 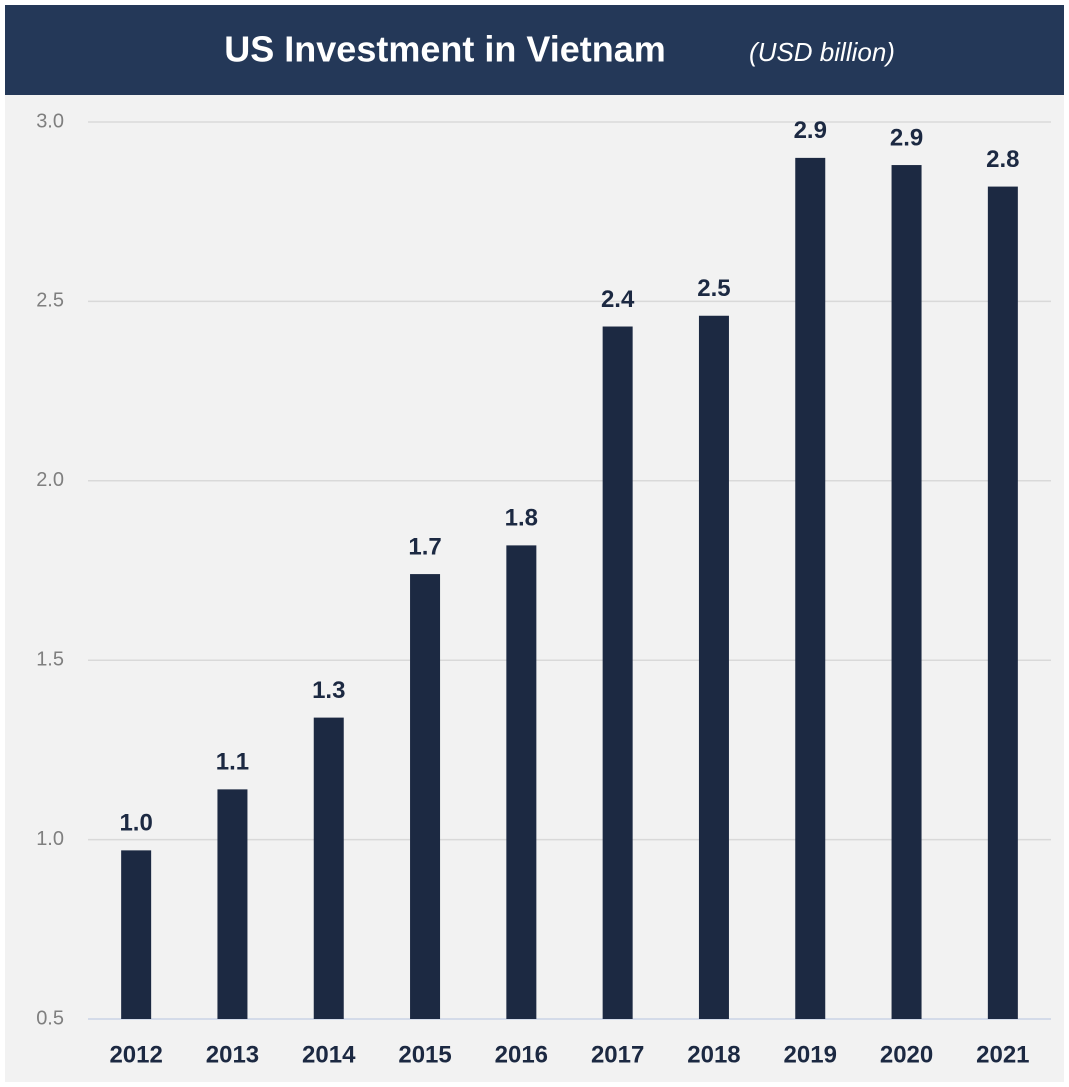 What do you see at coordinates (328, 690) in the screenshot?
I see `data-label: 1.3` at bounding box center [328, 690].